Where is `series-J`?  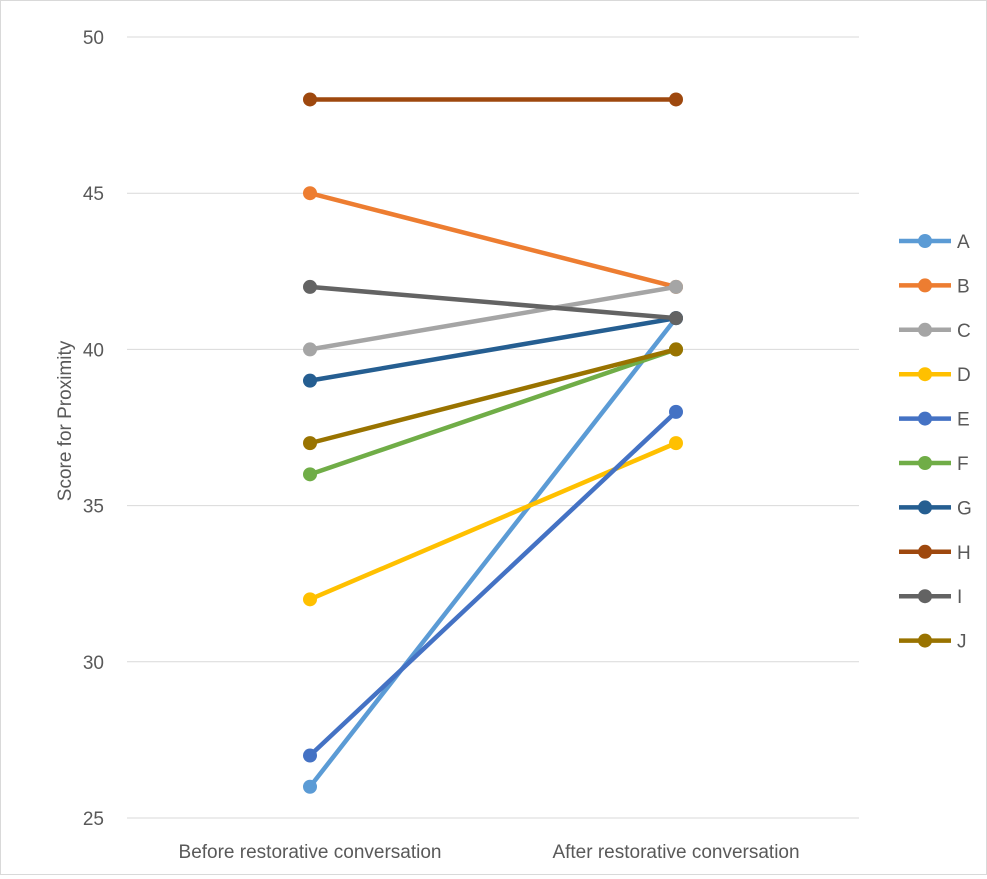
series-J is located at coordinates (493, 396).